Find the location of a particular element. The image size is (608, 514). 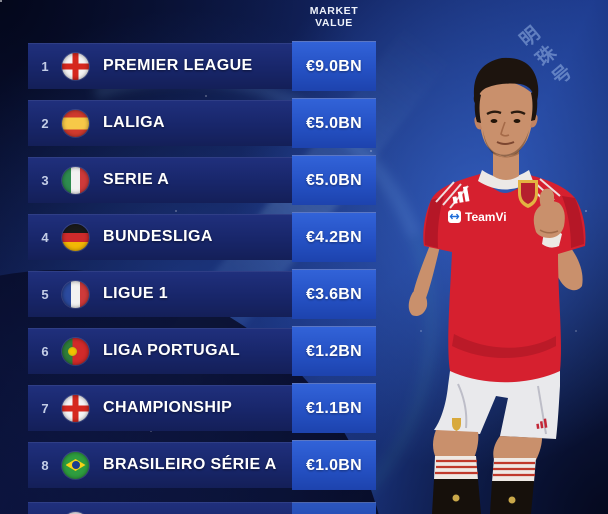

france-flag-icon is located at coordinates (75, 294).